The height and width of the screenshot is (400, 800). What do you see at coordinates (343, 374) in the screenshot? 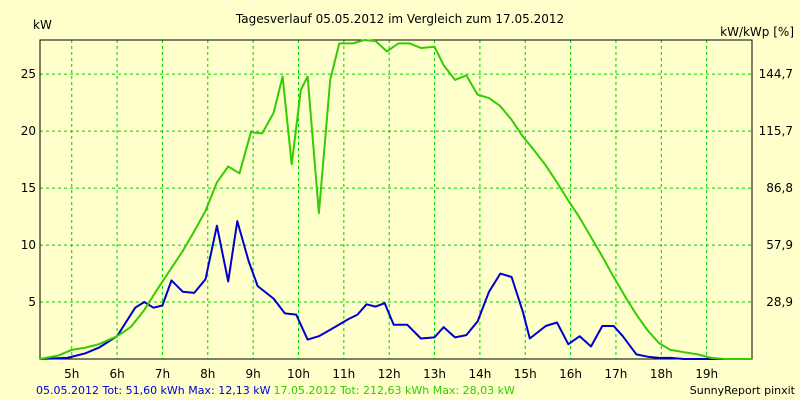
I see `x-tick-label-11h: 11h` at bounding box center [343, 374].